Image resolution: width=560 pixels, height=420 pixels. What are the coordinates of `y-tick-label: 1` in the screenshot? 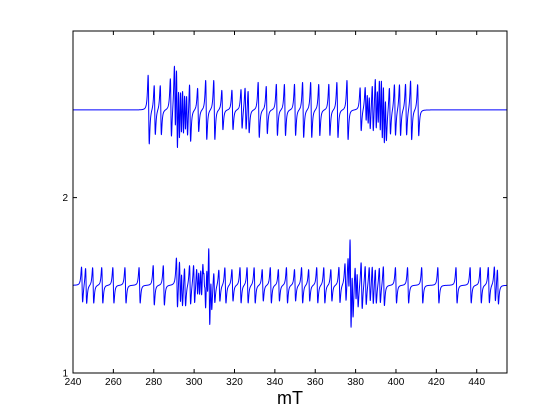 It's located at (65, 374).